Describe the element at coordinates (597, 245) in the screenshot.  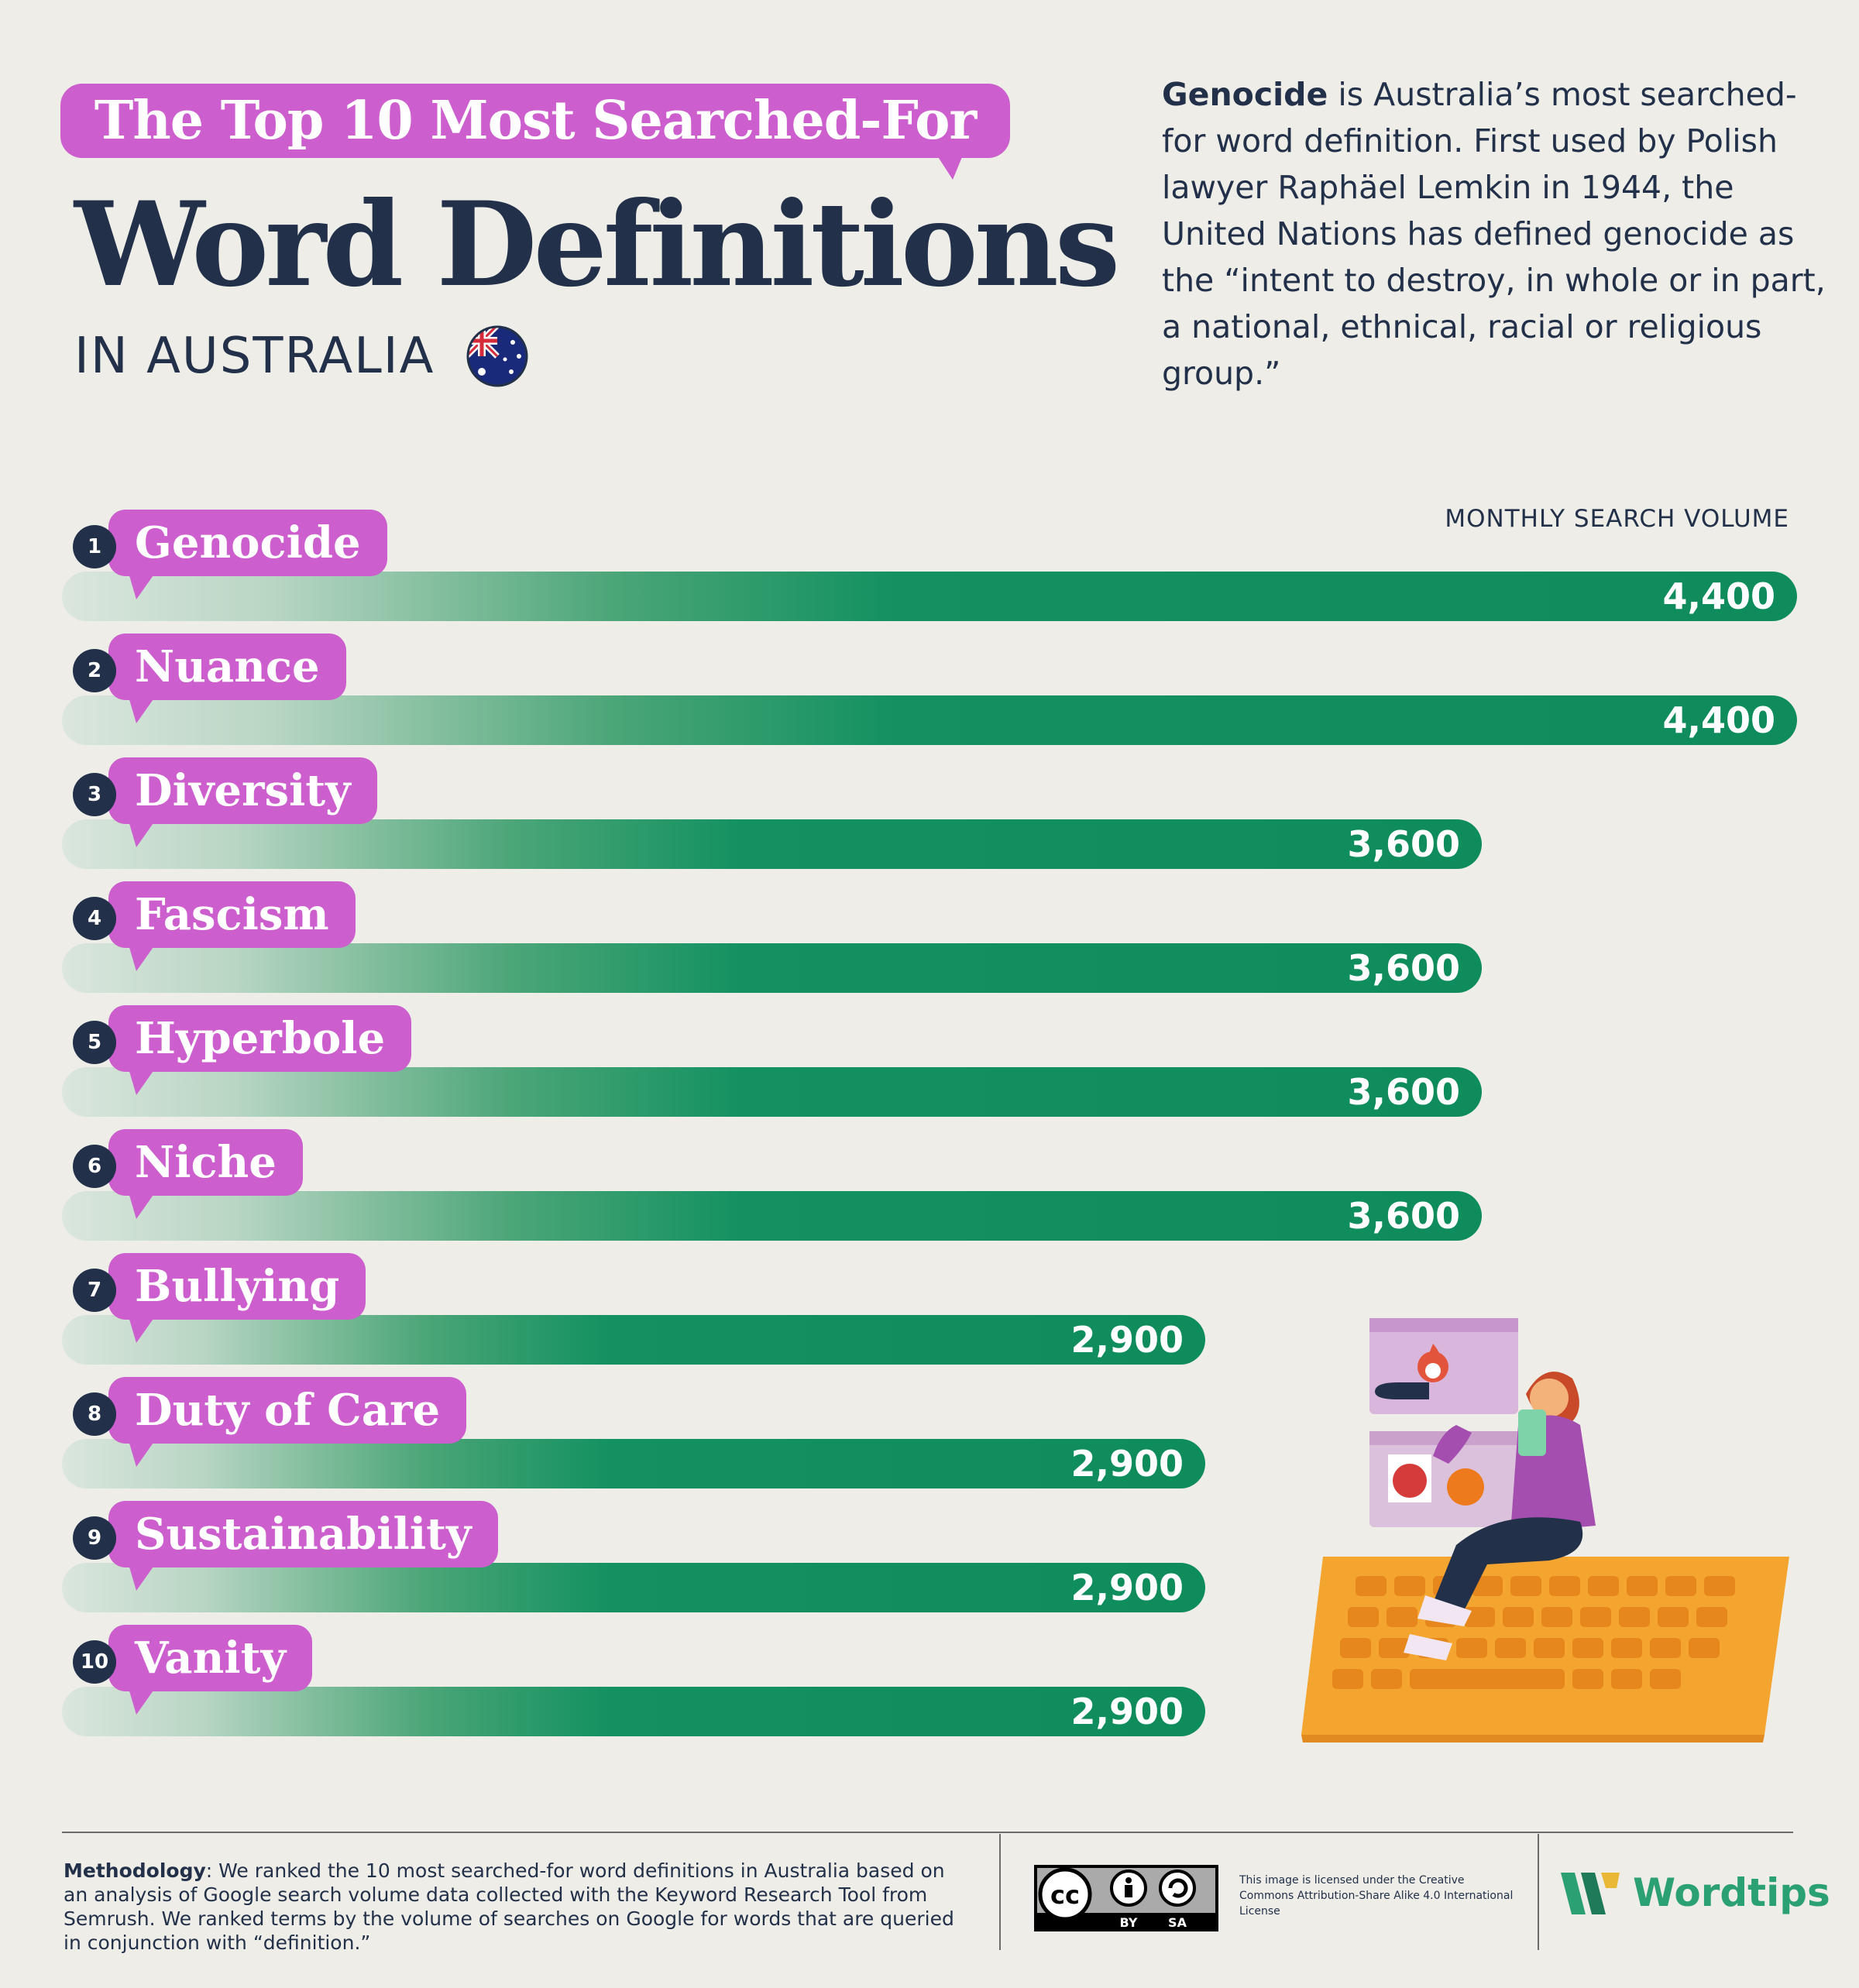
I see `page-title: Word Definitions` at that location.